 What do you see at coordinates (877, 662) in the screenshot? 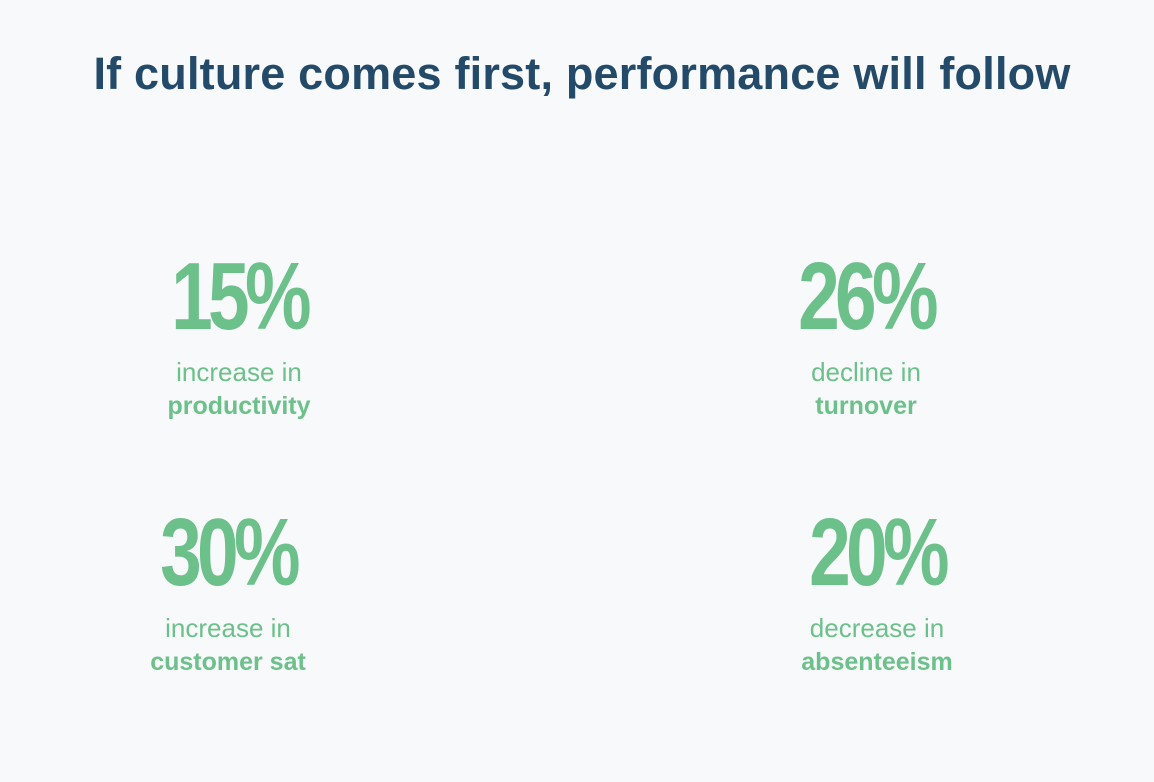
I see `stat-metric-label: absenteeism` at bounding box center [877, 662].